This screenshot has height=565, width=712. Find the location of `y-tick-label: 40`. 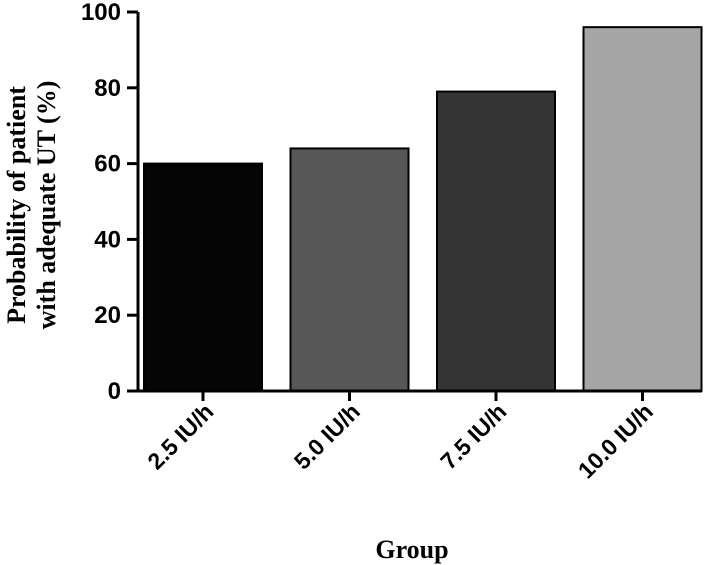

y-tick-label: 40 is located at coordinates (107, 239).